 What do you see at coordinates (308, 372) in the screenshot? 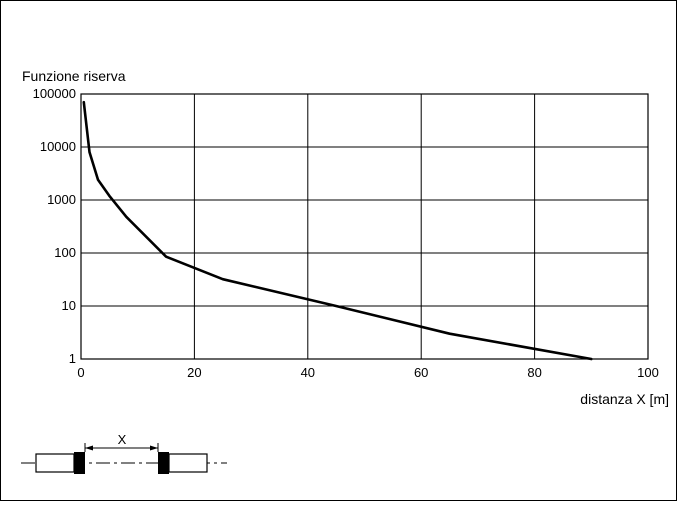
I see `x-tick-label: 40` at bounding box center [308, 372].